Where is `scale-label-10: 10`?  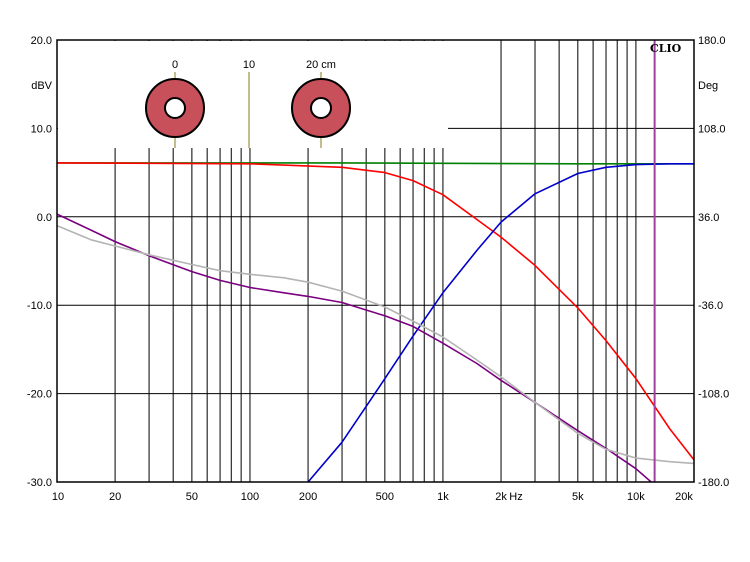 scale-label-10: 10 is located at coordinates (249, 65).